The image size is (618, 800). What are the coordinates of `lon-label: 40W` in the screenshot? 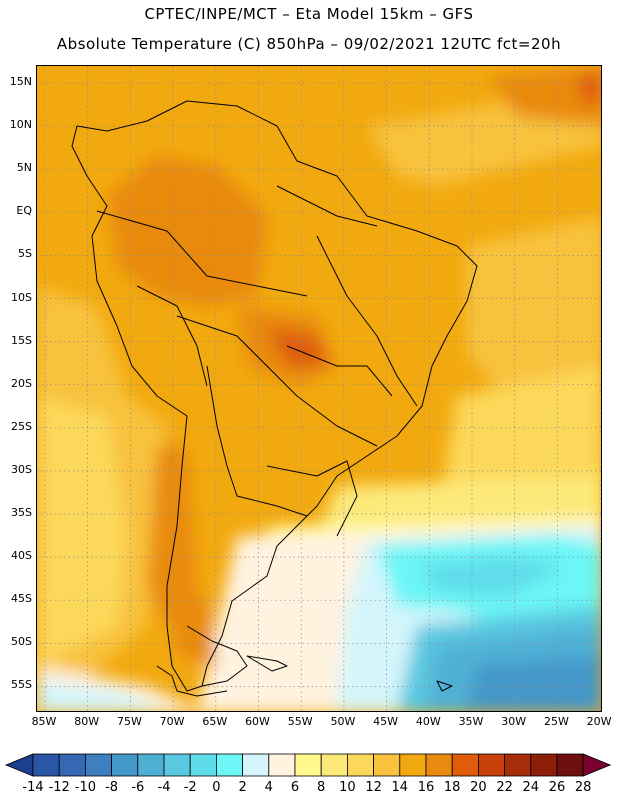 It's located at (428, 721).